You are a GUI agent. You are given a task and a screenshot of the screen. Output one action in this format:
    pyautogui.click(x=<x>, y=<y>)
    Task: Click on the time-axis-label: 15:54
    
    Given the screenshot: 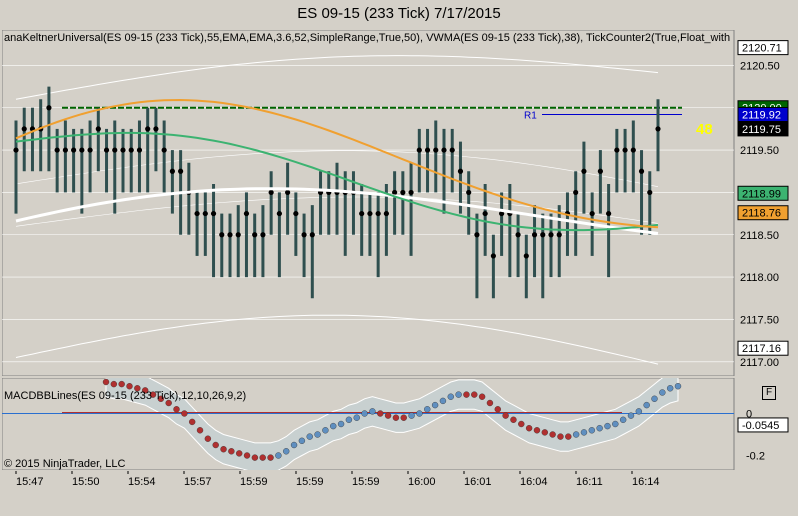 What is the action you would take?
    pyautogui.click(x=142, y=482)
    